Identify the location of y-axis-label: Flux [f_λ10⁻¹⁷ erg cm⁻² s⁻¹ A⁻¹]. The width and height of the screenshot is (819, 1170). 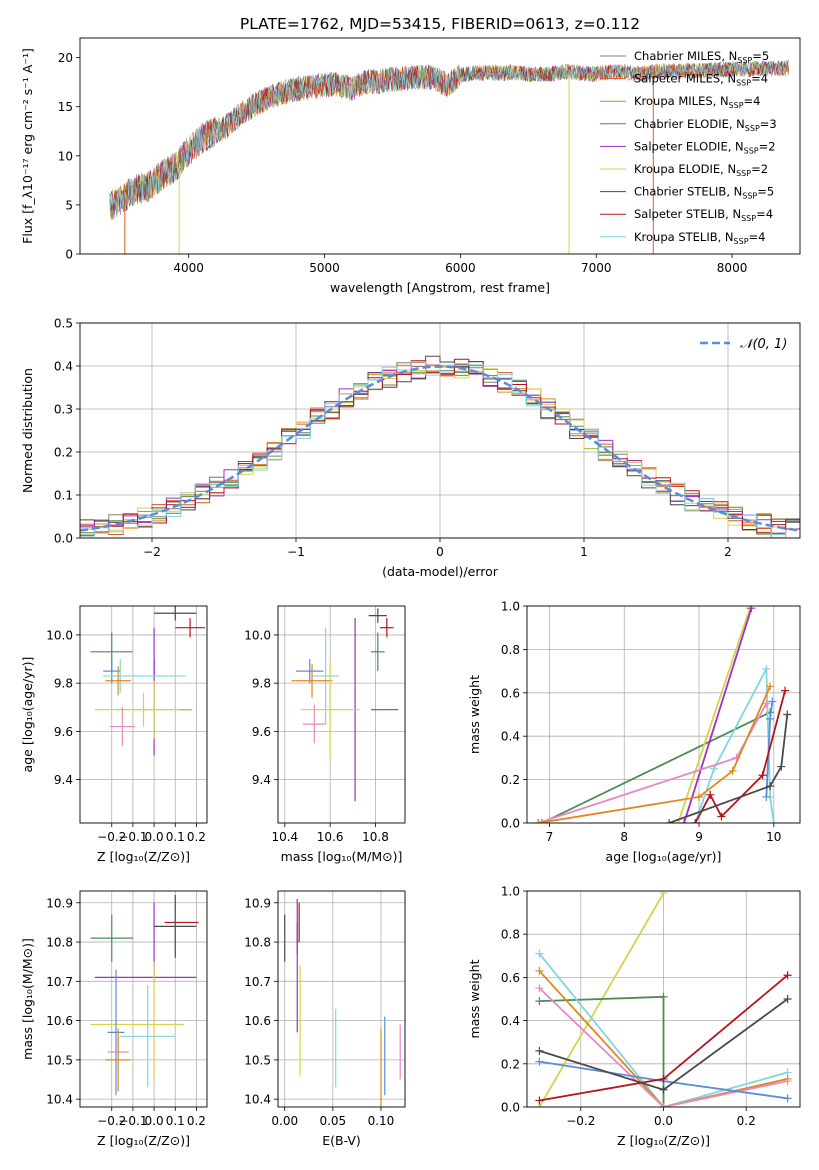
(27, 146).